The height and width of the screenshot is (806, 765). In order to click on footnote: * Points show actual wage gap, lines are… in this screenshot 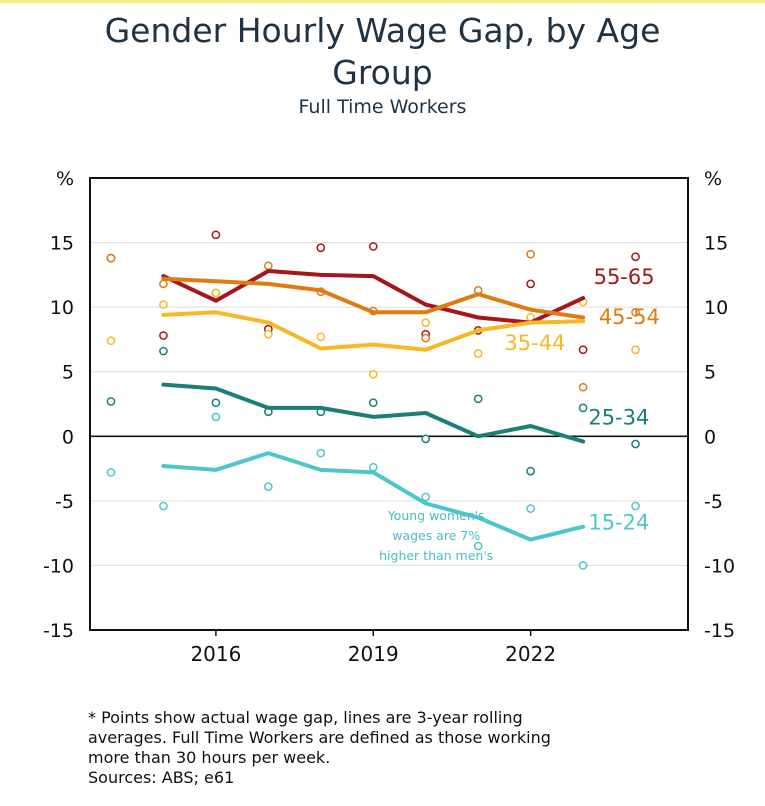, I will do `click(368, 748)`.